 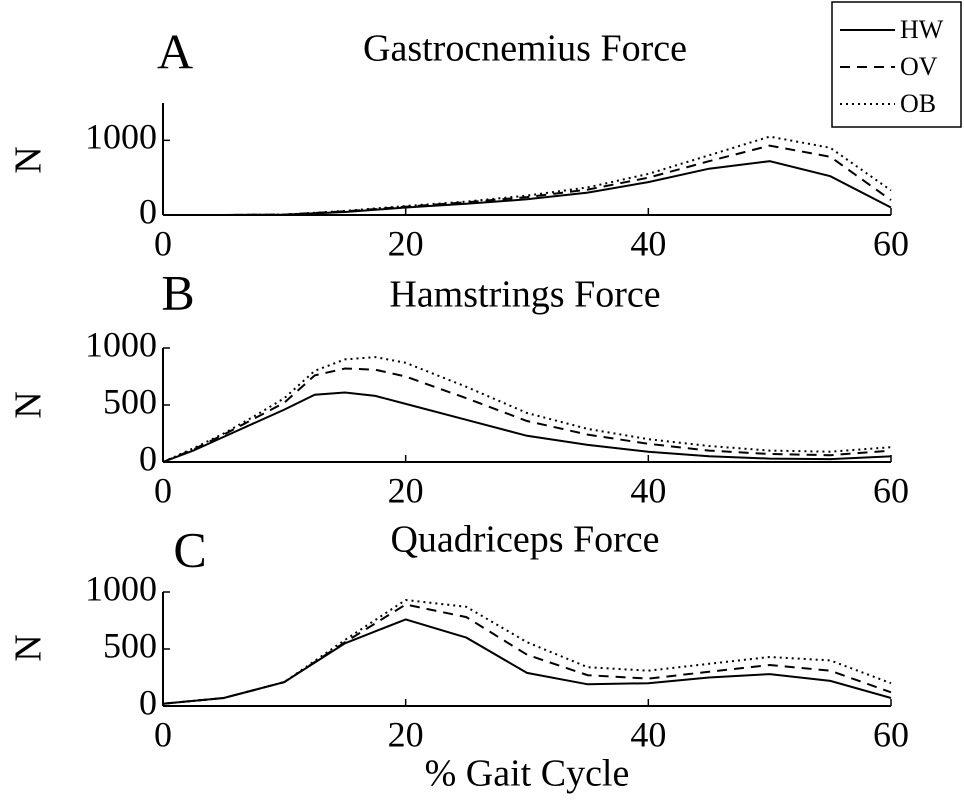 I want to click on legend-label: OV, so click(x=919, y=66).